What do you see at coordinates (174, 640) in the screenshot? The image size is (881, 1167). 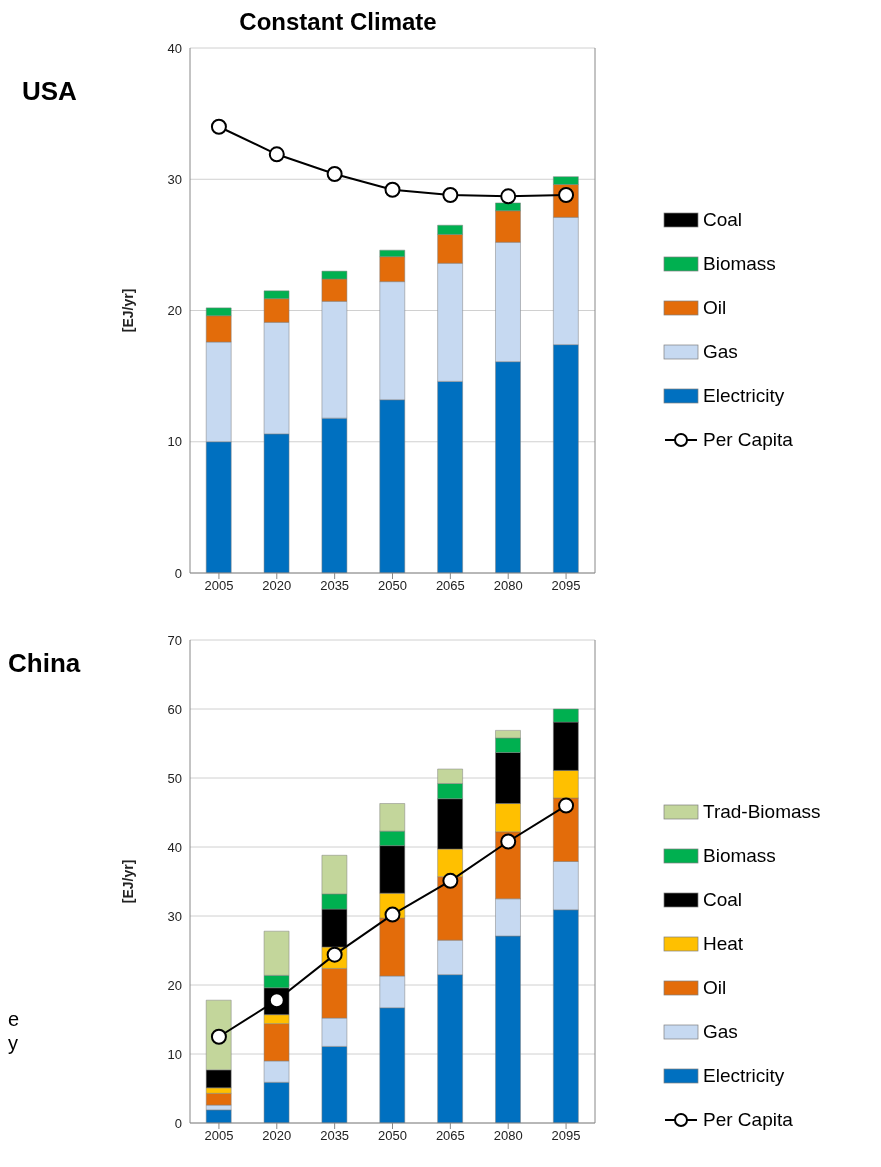 I see `y-tick-label: 70` at bounding box center [174, 640].